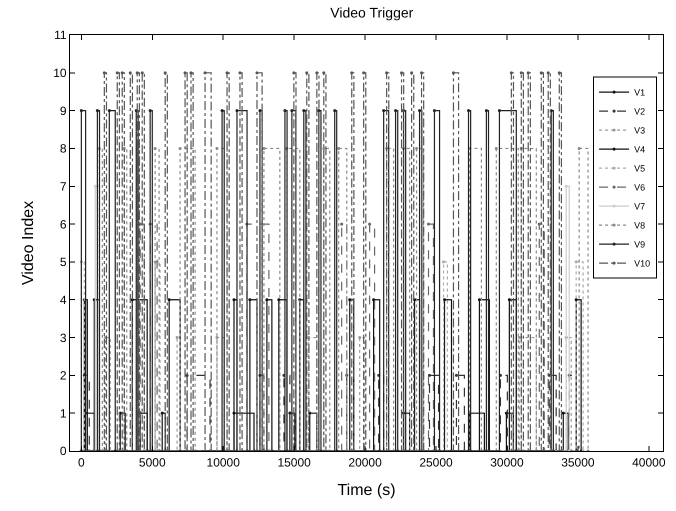 This screenshot has height=511, width=676. I want to click on x-tick-label: 40000, so click(649, 462).